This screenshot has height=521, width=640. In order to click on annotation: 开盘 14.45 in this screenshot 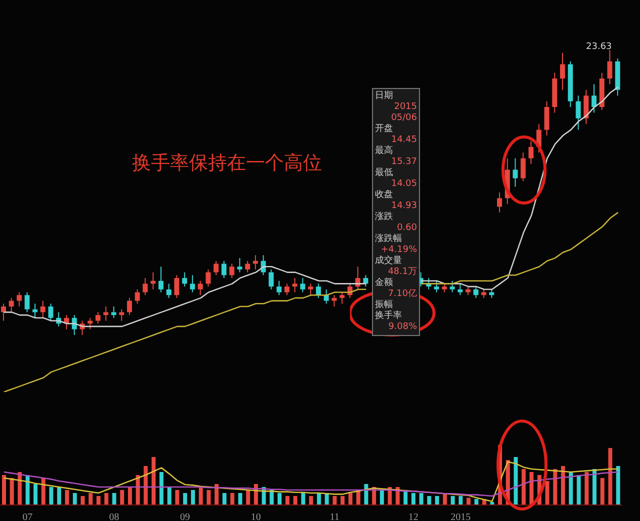, I will do `click(396, 135)`.